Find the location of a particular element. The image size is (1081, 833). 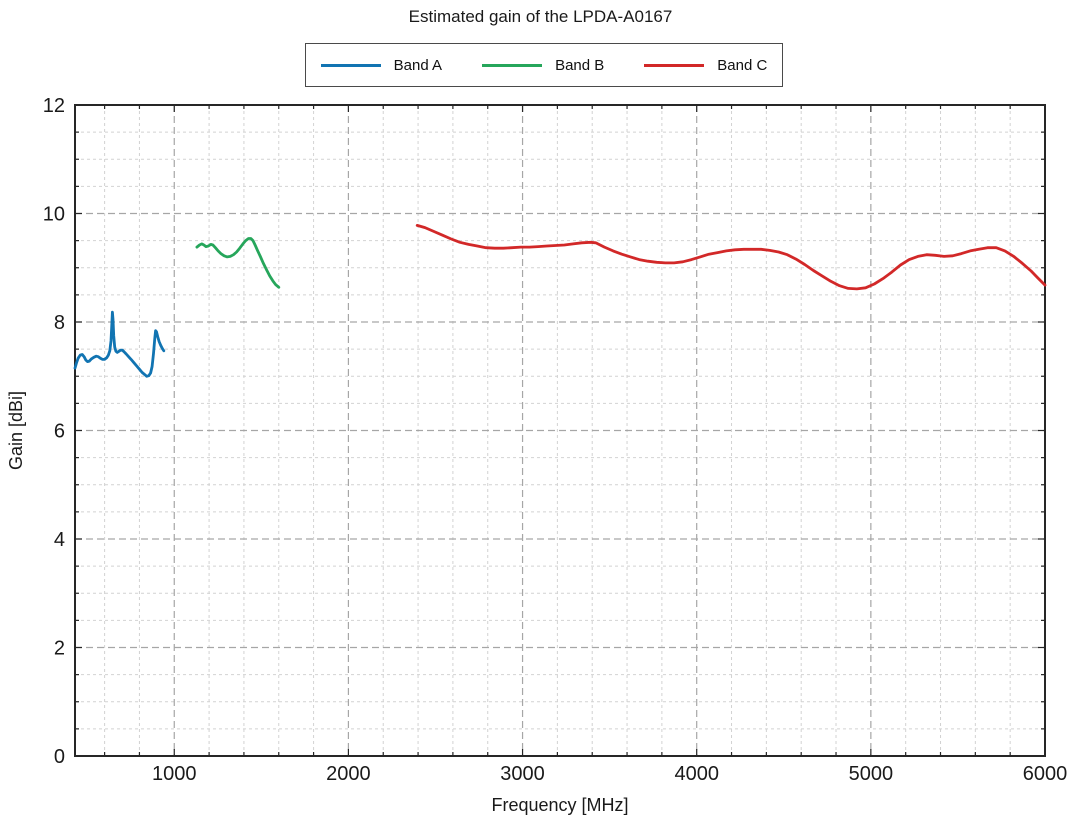

y-tick-label: 2 is located at coordinates (59, 649).